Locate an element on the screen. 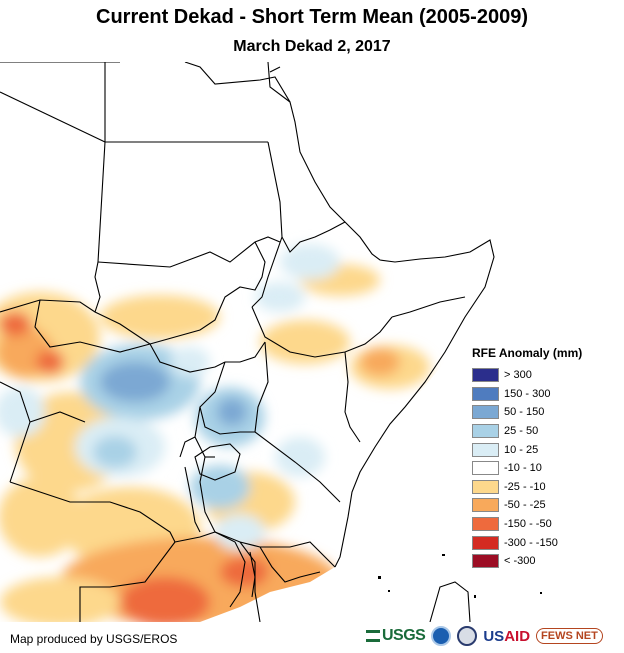  legend-label: 10 - 25 is located at coordinates (521, 449).